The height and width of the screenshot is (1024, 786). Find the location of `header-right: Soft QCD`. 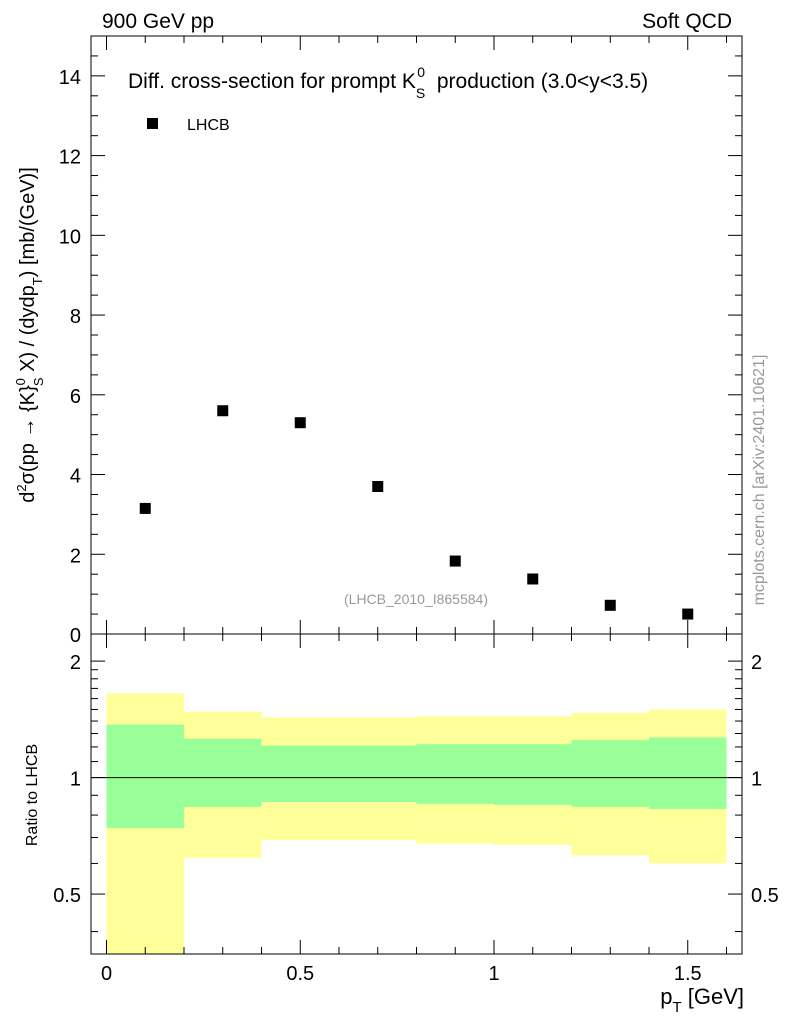

header-right: Soft QCD is located at coordinates (687, 21).